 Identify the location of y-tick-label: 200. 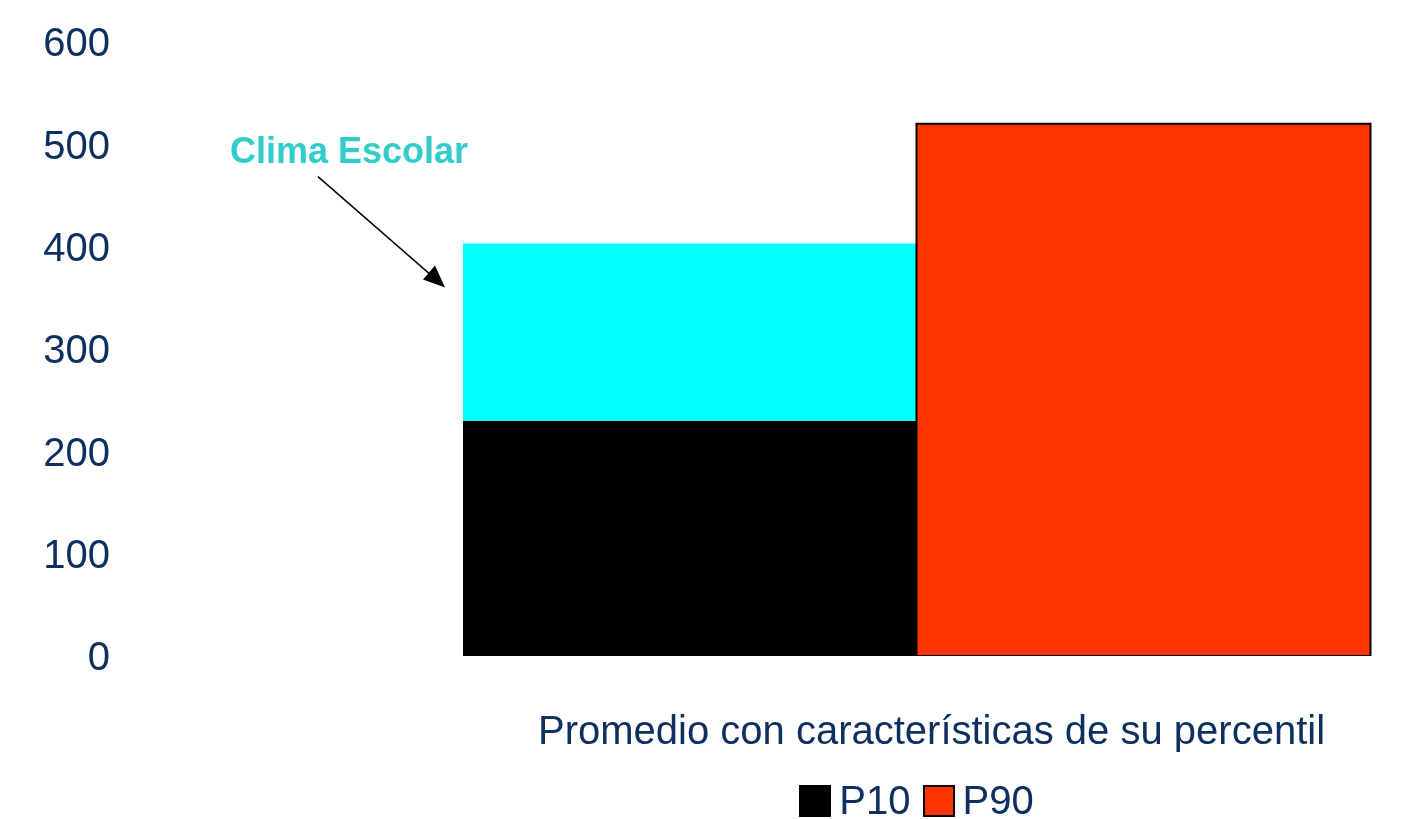
(76, 451).